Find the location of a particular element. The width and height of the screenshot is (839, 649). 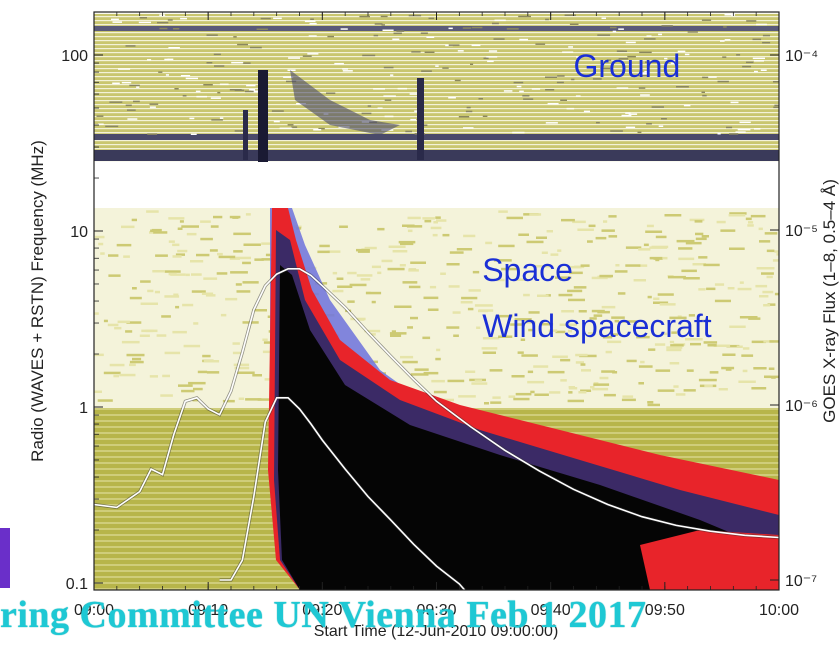

x-tick-label: 09:20 is located at coordinates (322, 610).